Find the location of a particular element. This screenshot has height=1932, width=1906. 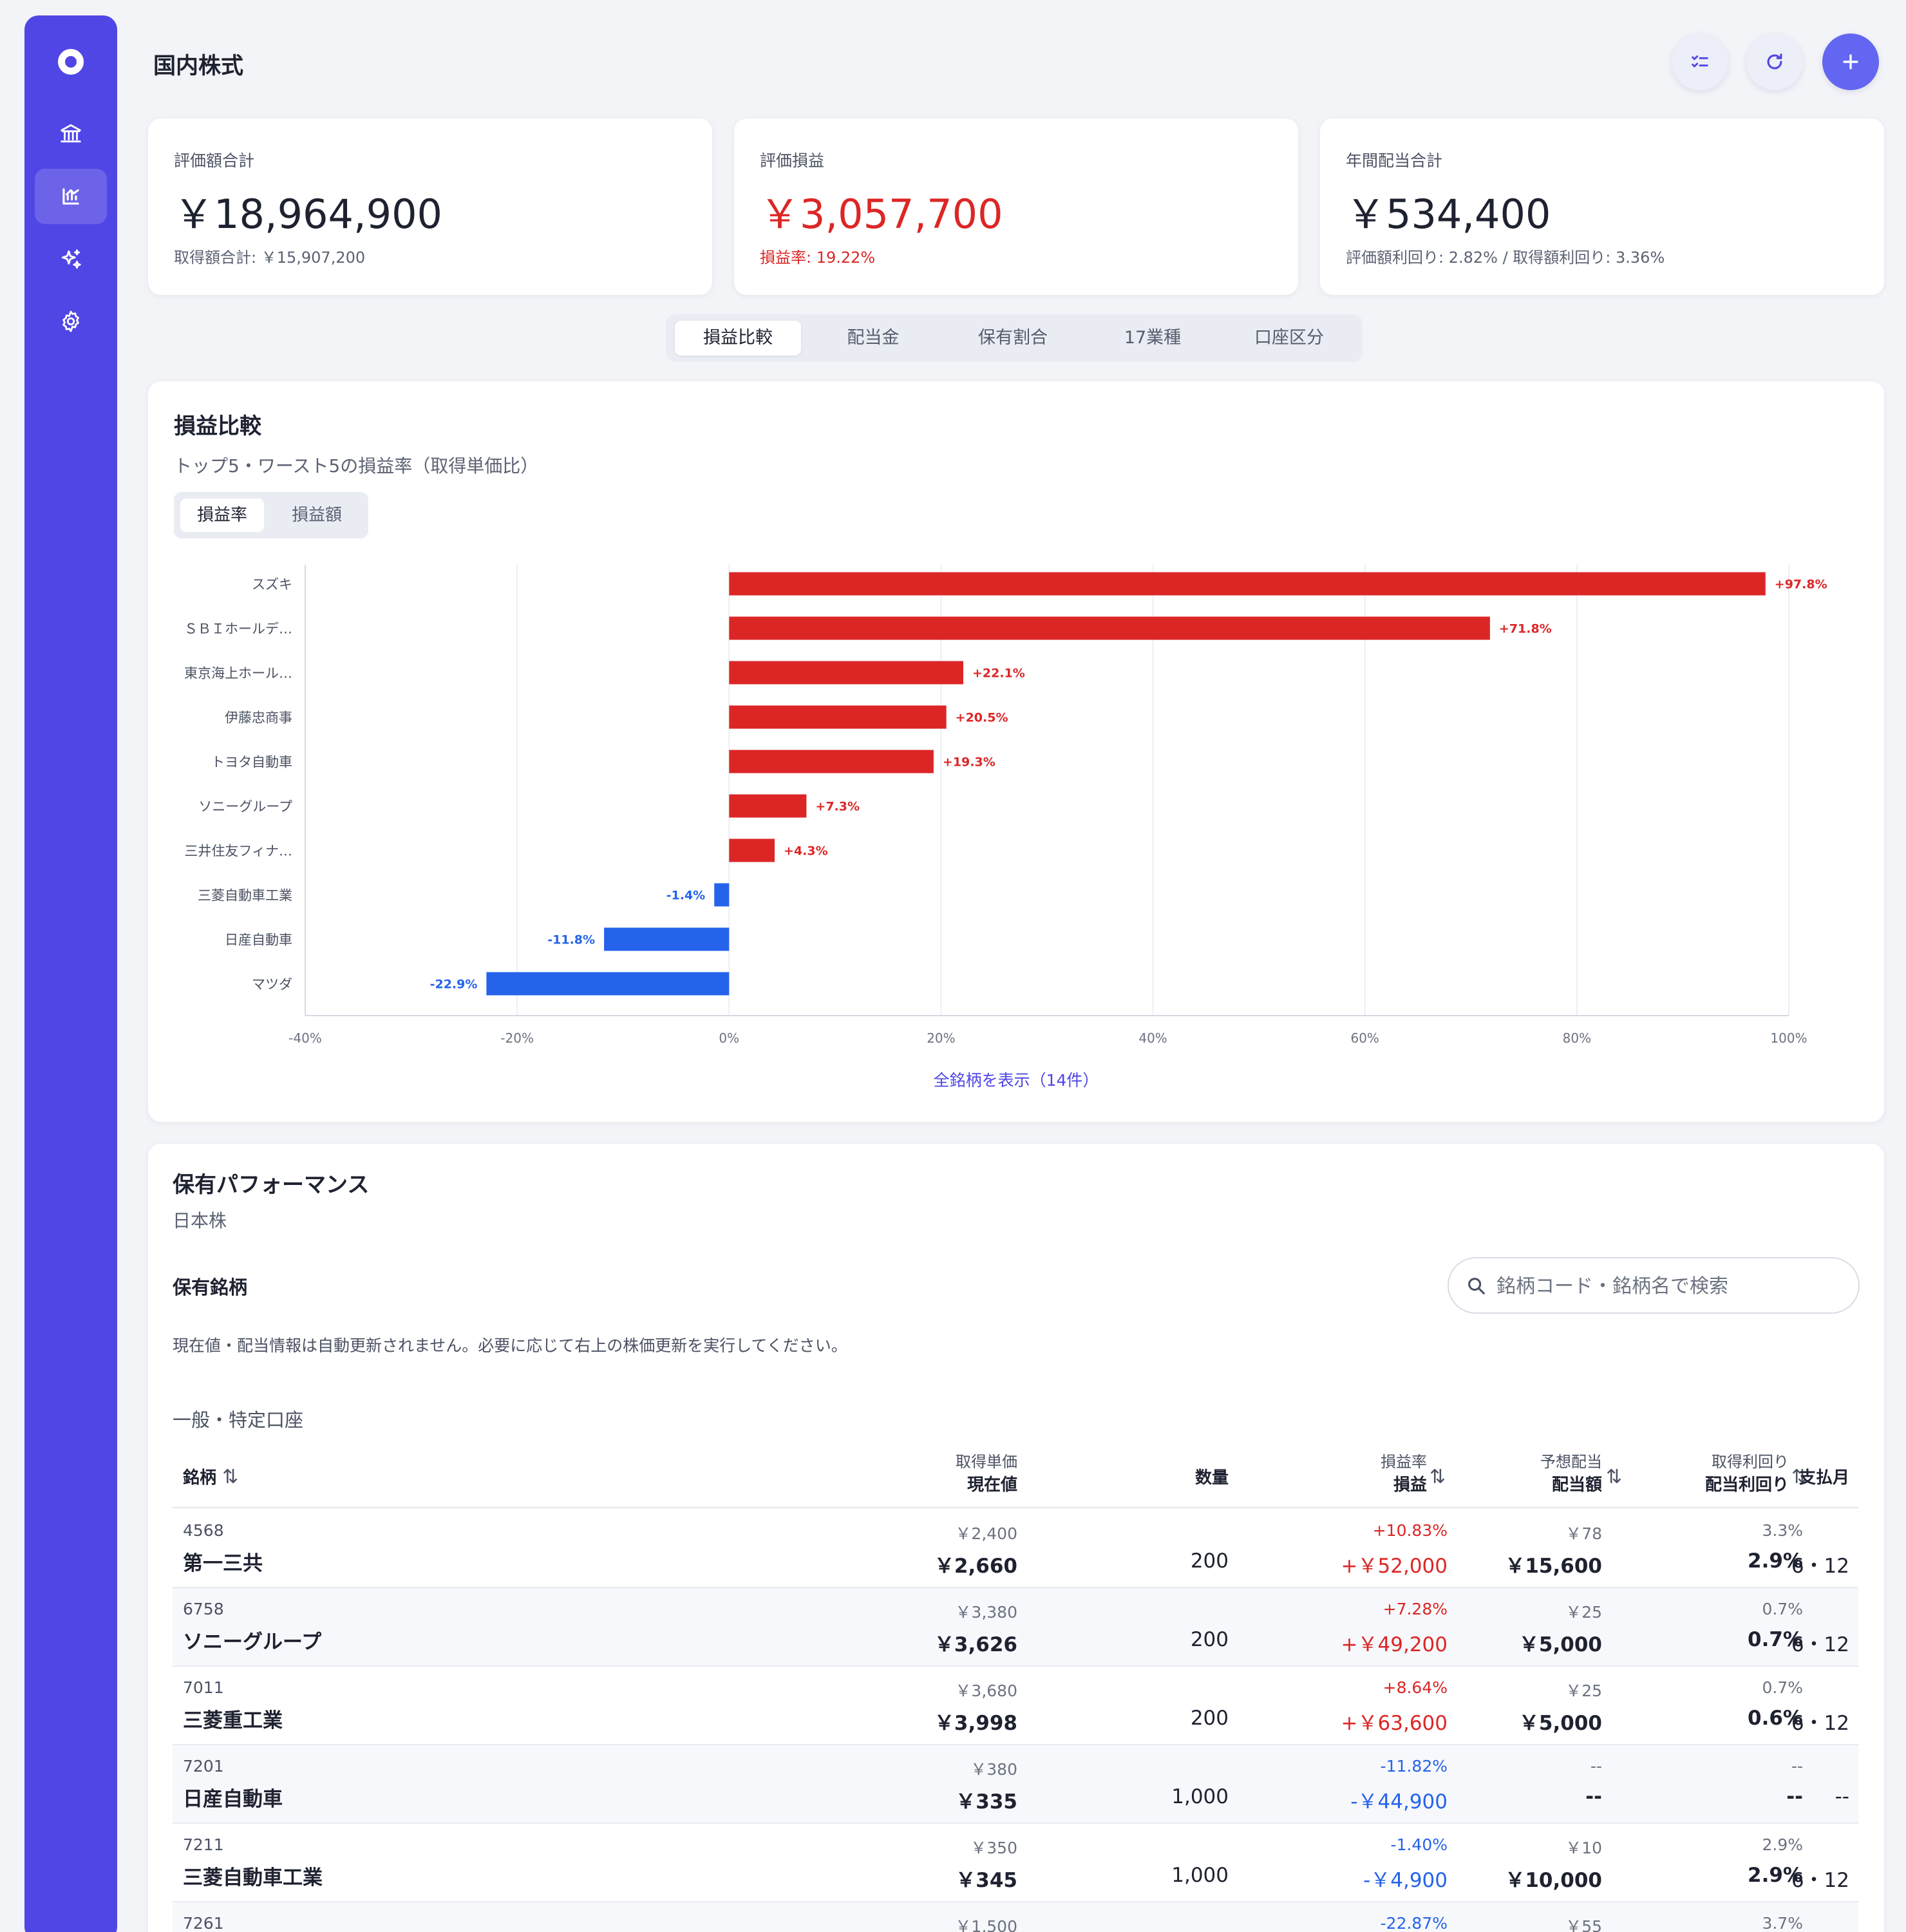

category-label: マツダ is located at coordinates (272, 984).